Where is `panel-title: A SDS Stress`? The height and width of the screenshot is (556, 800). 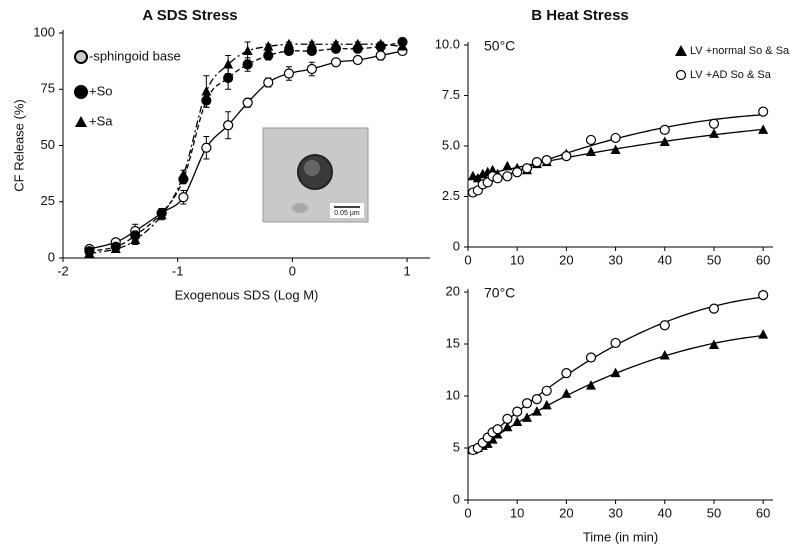
panel-title: A SDS Stress is located at coordinates (189, 15).